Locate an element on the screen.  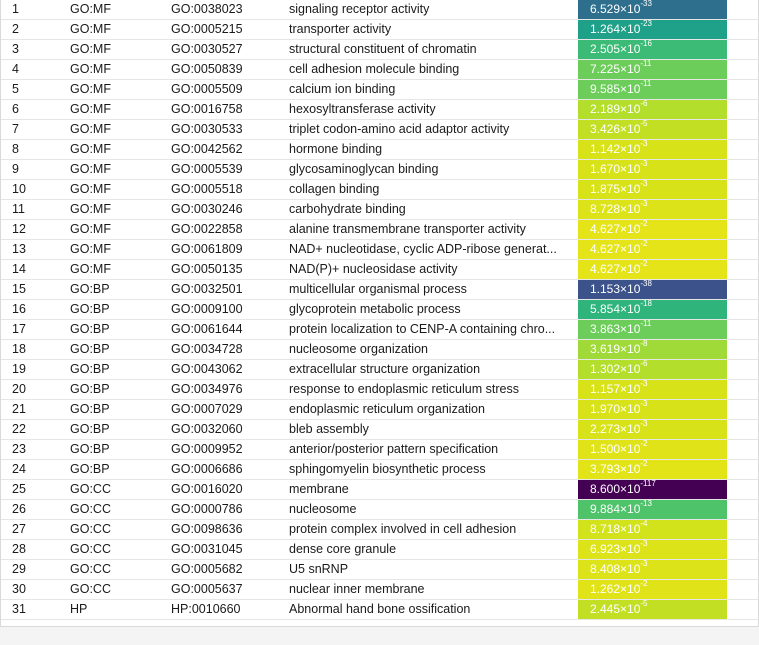
p-value-cell: 1.302×10-6 is located at coordinates (652, 369).